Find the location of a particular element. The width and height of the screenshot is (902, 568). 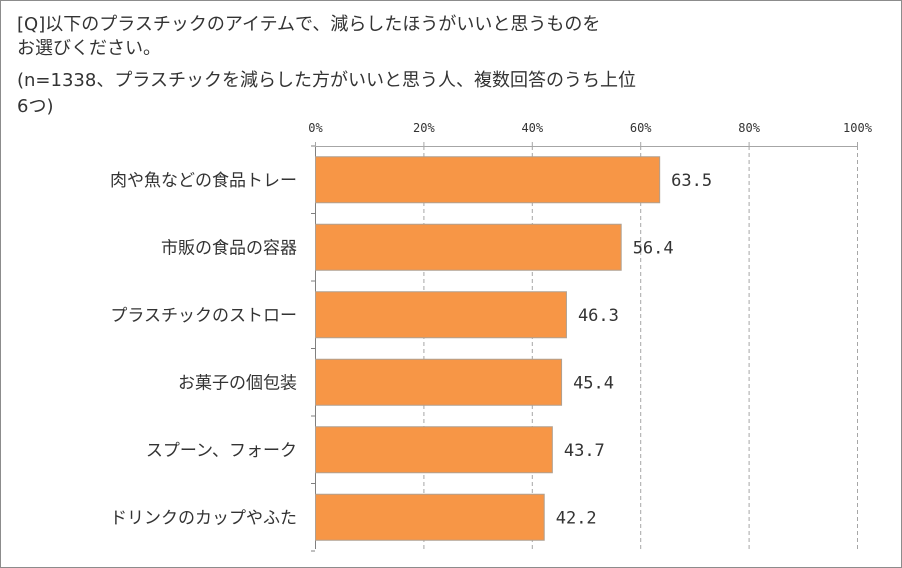

category-label: 市販の食品の容器 is located at coordinates (229, 248).